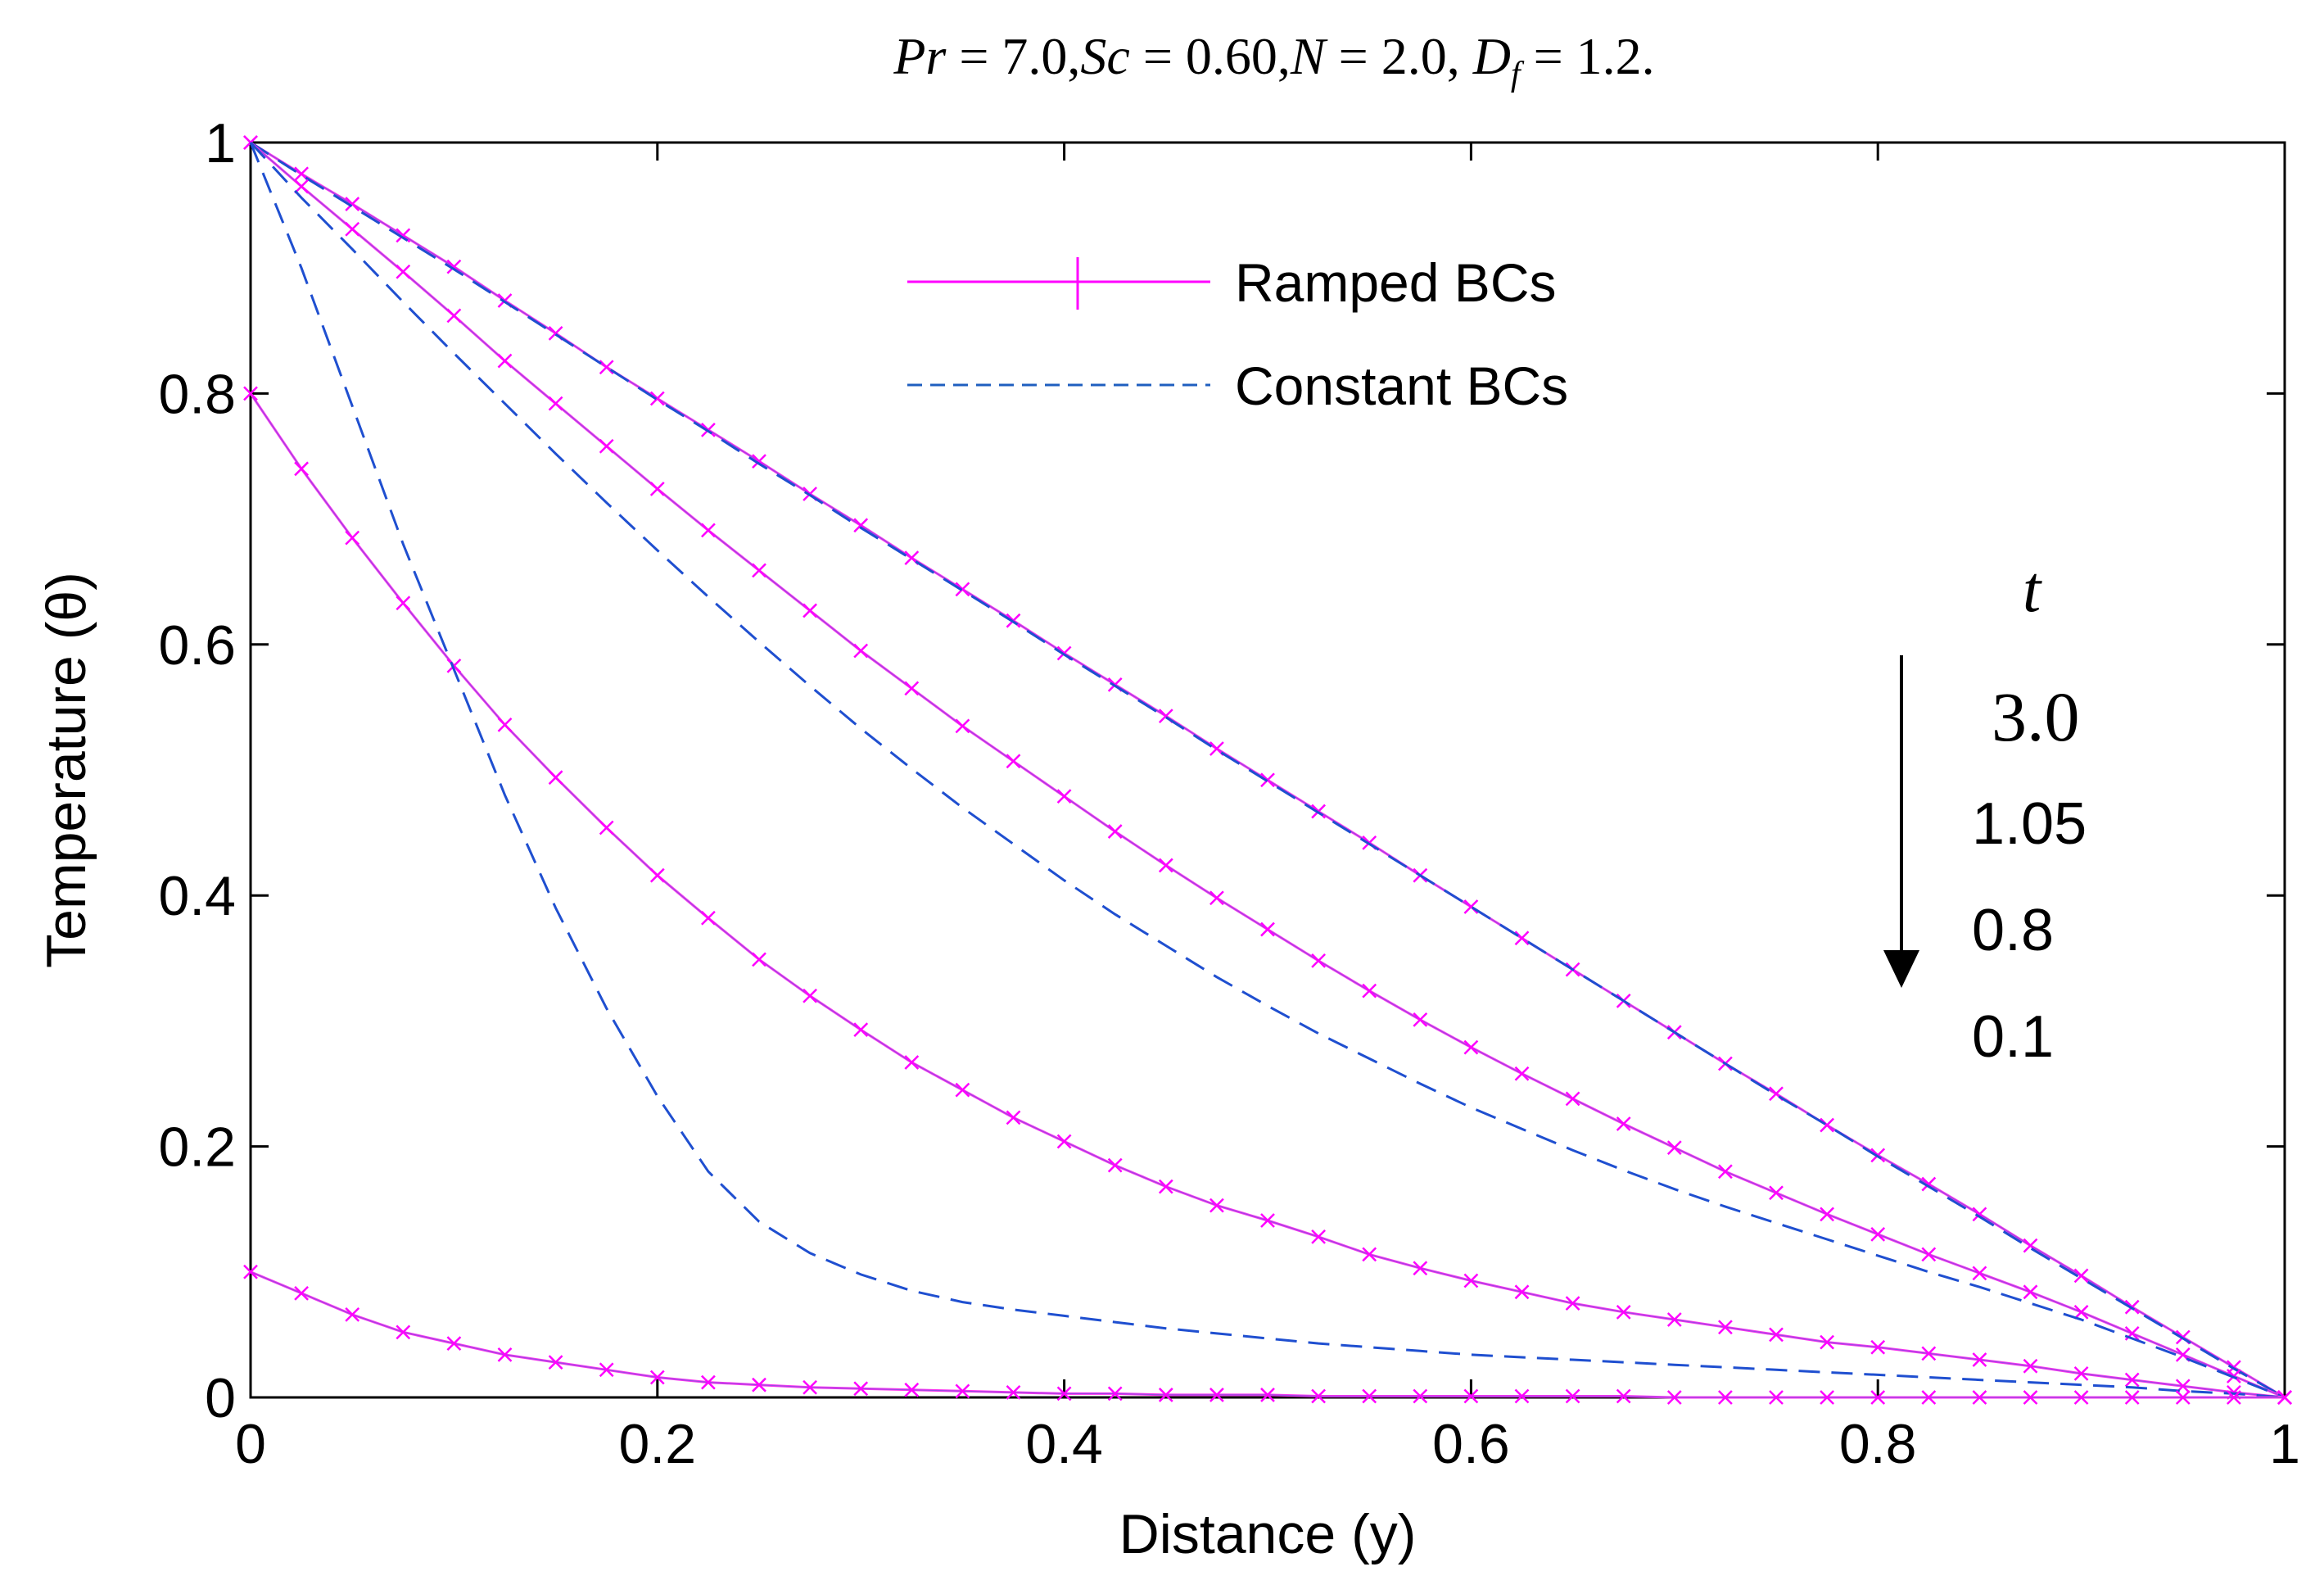 The image size is (2324, 1594). What do you see at coordinates (250, 1444) in the screenshot?
I see `x-tick-label: 0` at bounding box center [250, 1444].